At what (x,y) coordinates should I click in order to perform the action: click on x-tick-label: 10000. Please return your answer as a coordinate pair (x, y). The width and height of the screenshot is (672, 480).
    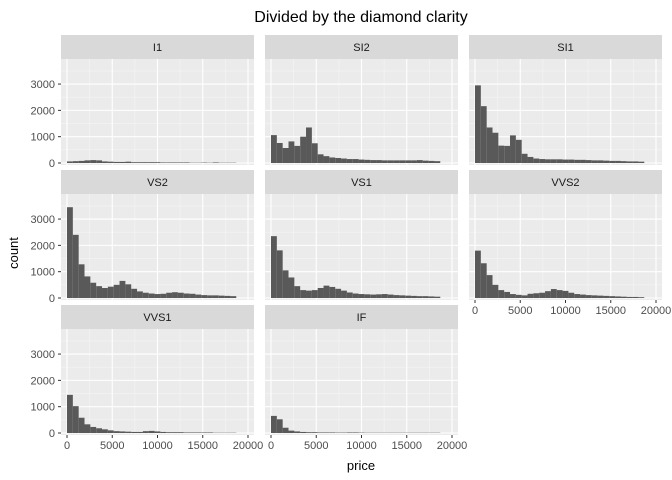
    Looking at the image, I should click on (361, 446).